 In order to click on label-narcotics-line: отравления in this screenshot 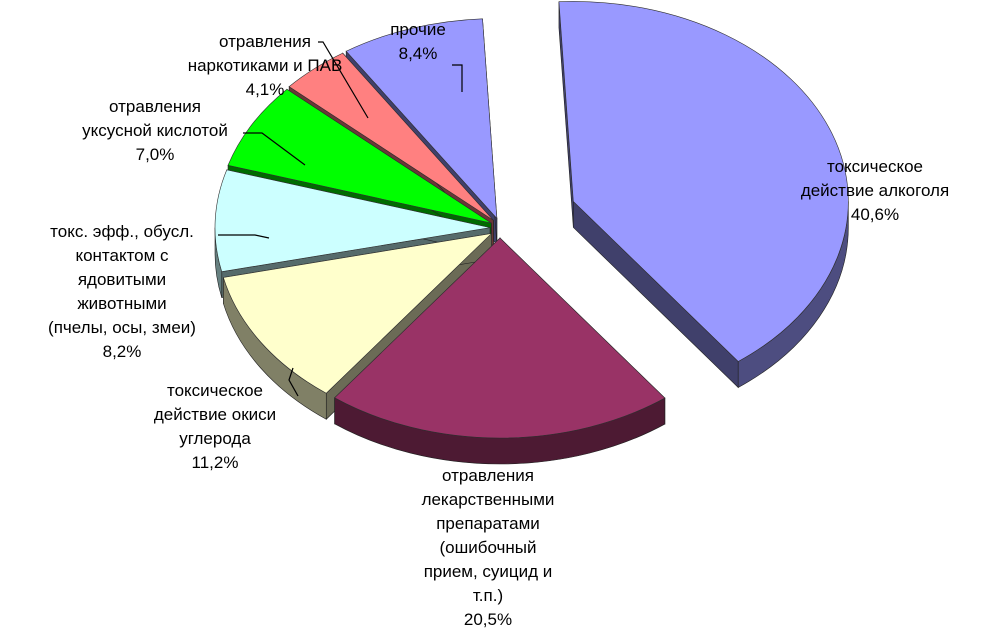, I will do `click(265, 41)`.